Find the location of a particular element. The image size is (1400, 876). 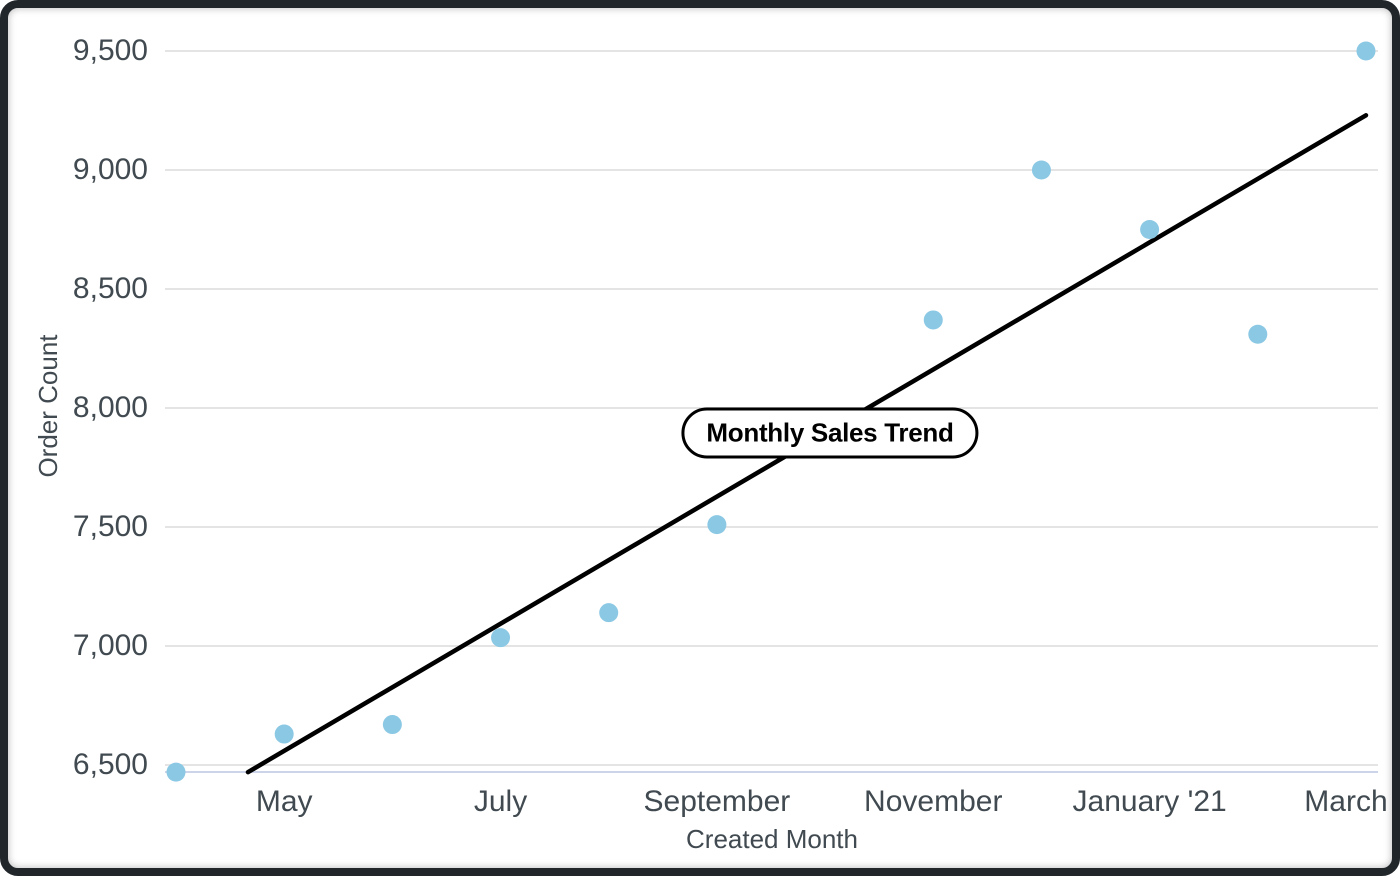

x-tick-label: July is located at coordinates (500, 801).